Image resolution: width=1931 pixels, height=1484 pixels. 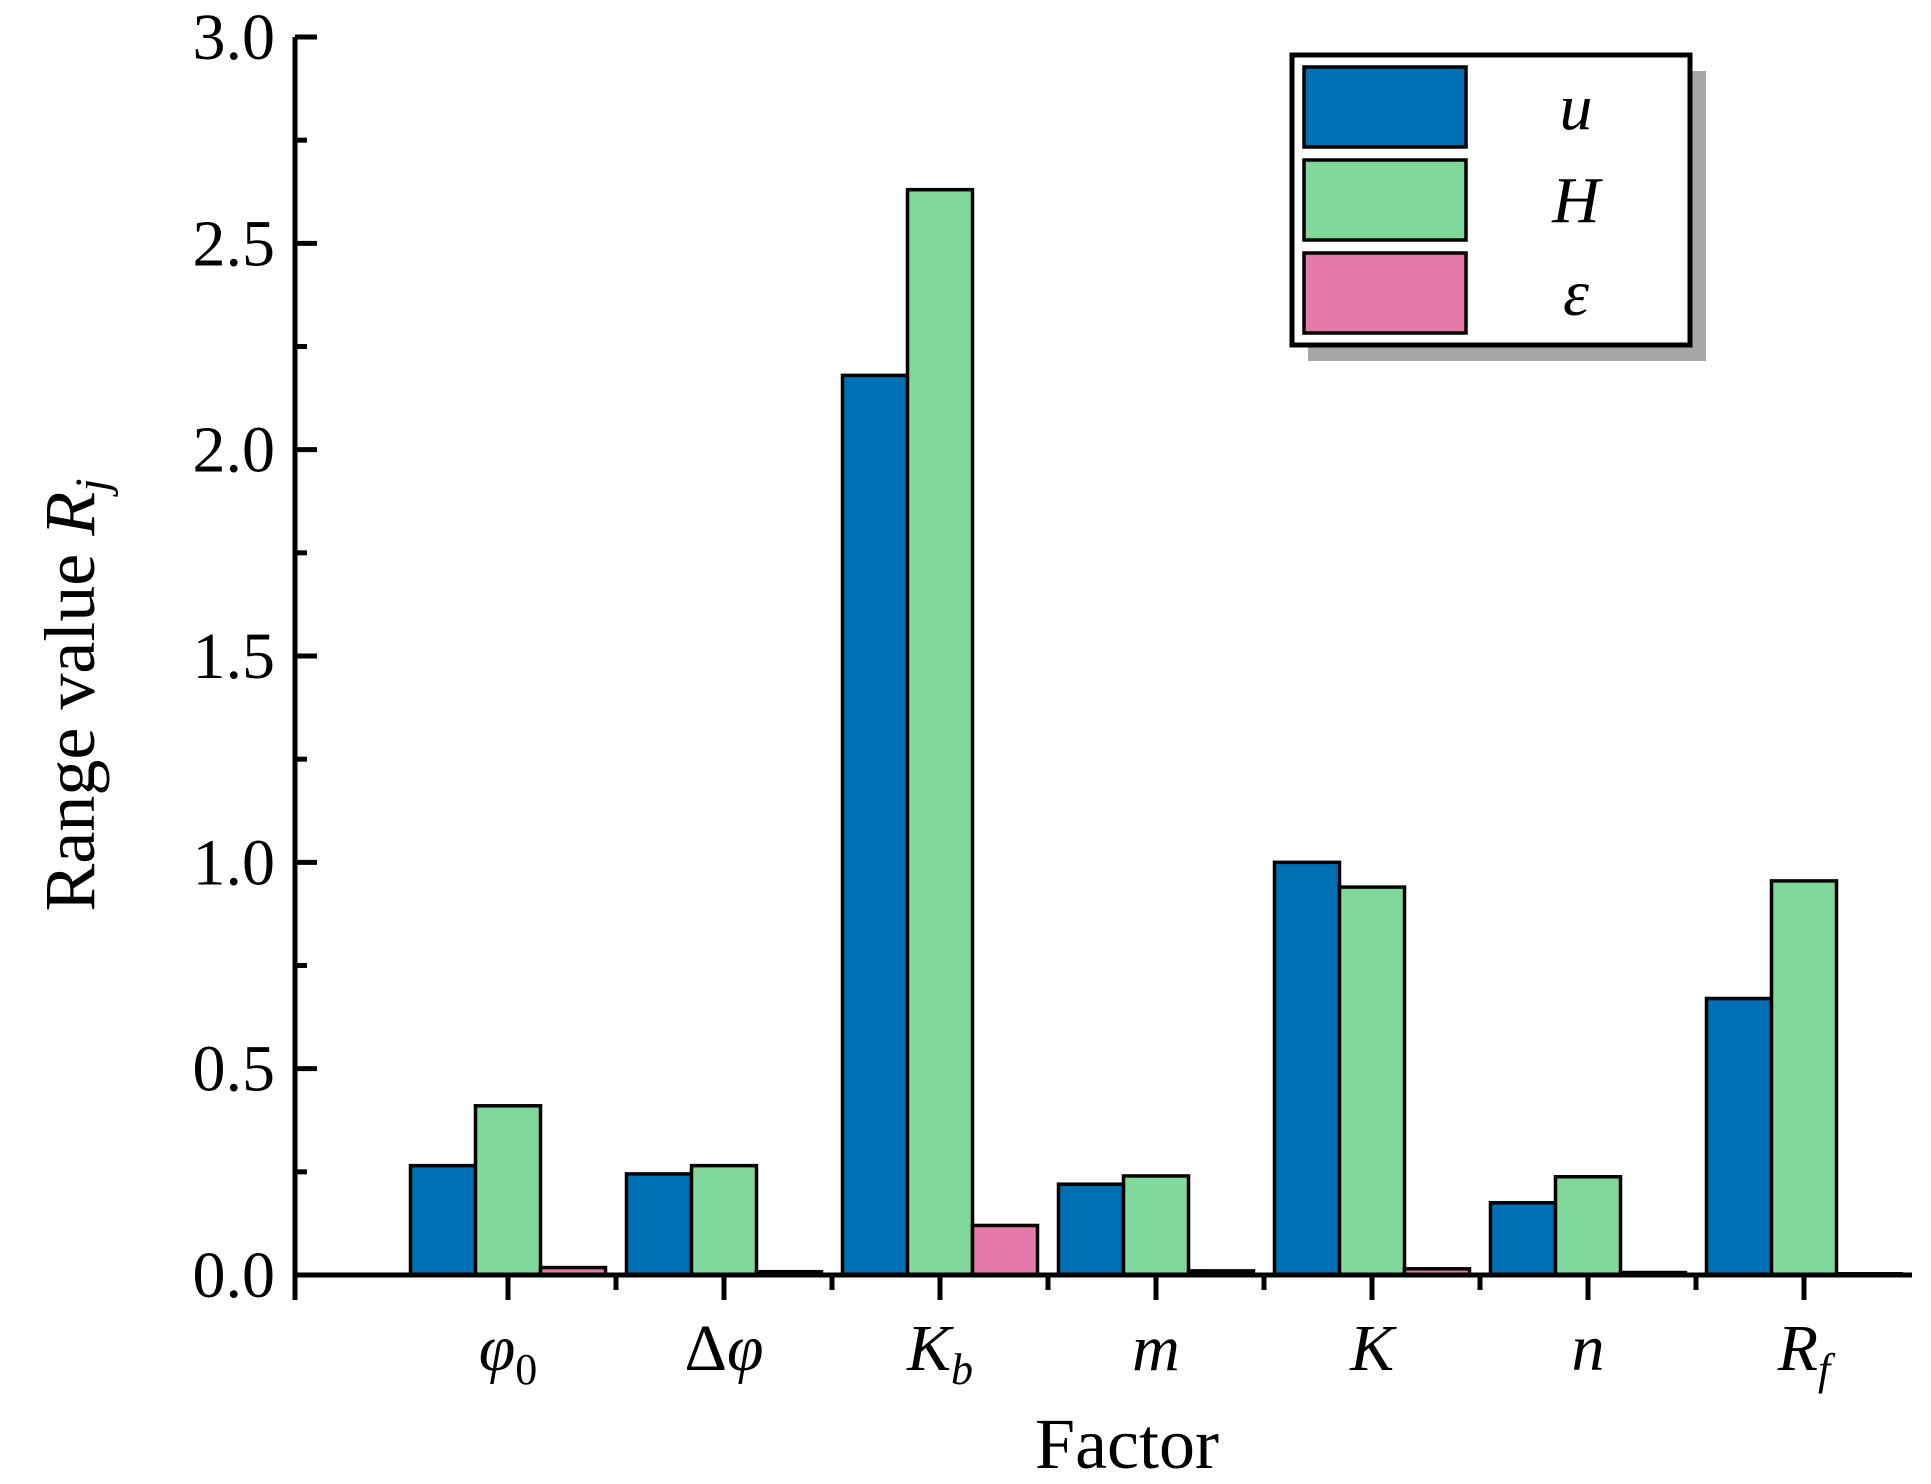 I want to click on x-tick-label-rf: Rf, so click(x=1806, y=1353).